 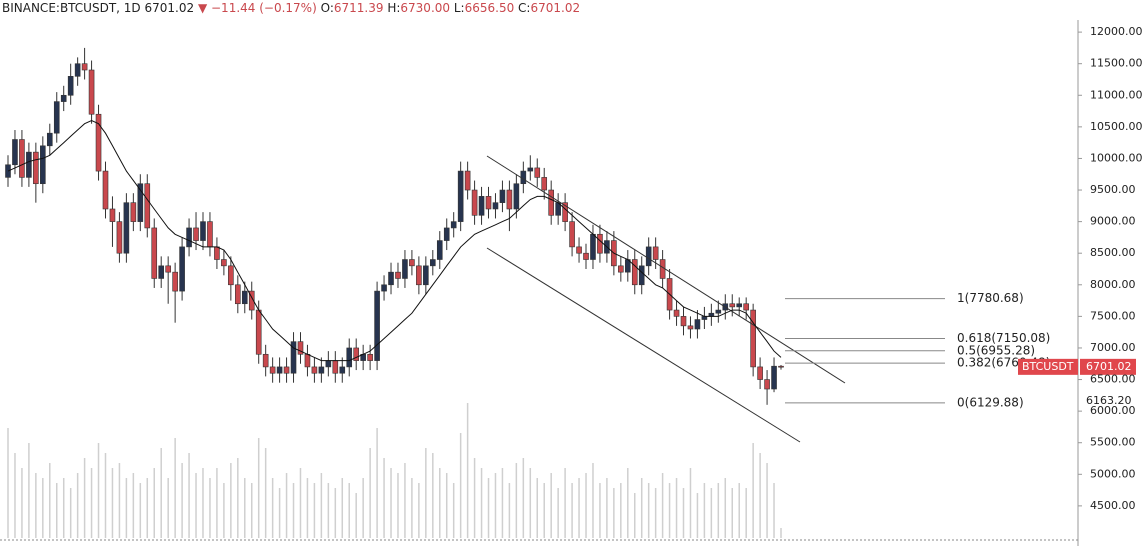 What do you see at coordinates (394, 8) in the screenshot?
I see `ohlc-key: H:` at bounding box center [394, 8].